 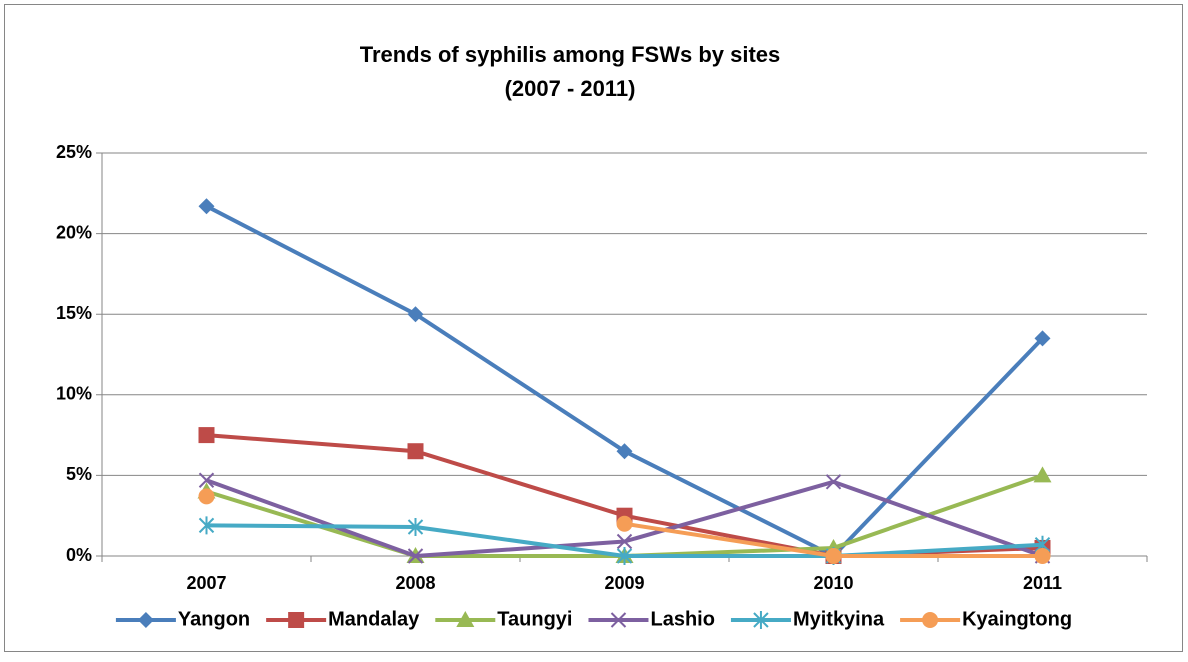 I want to click on legend-label: Kyaingtong, so click(x=1017, y=619).